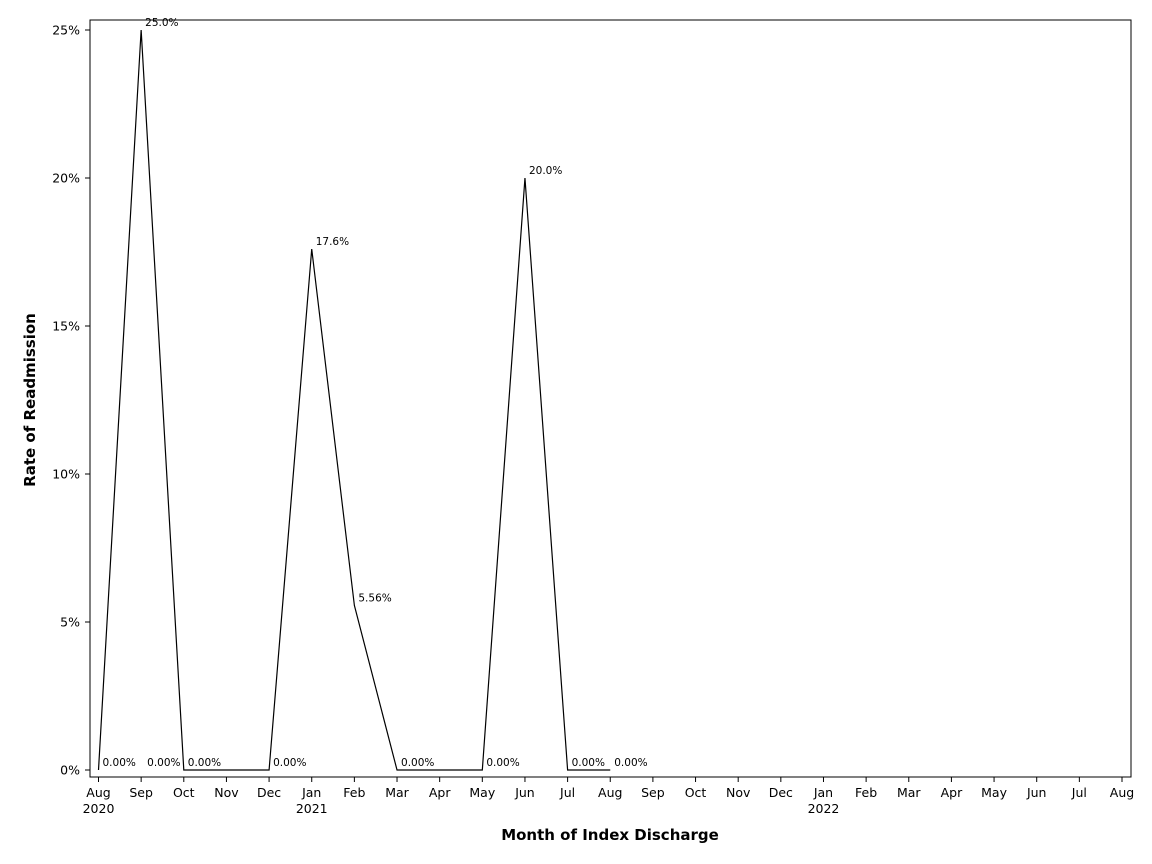 The image size is (1152, 864). I want to click on y-axis-title: Rate of Readmission, so click(30, 400).